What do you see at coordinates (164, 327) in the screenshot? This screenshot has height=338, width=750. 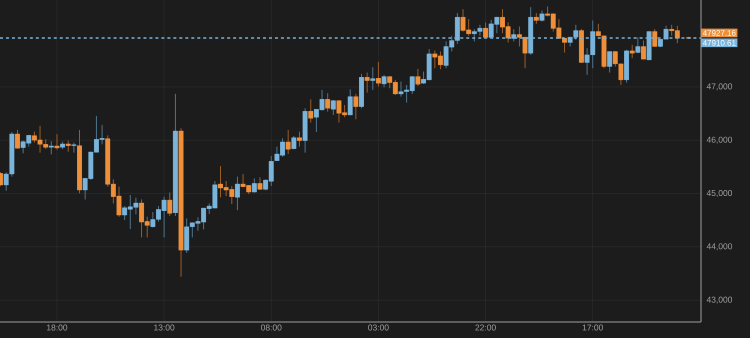 I see `x-tick-label: 13:00` at bounding box center [164, 327].